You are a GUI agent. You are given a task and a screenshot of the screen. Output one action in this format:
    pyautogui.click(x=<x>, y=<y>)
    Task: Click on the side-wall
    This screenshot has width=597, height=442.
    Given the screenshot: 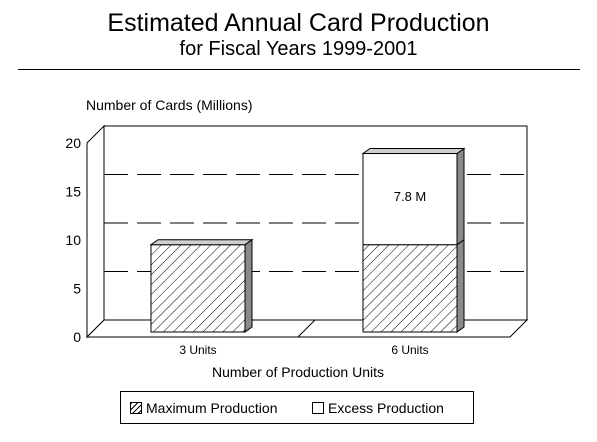 What is the action you would take?
    pyautogui.click(x=95, y=231)
    